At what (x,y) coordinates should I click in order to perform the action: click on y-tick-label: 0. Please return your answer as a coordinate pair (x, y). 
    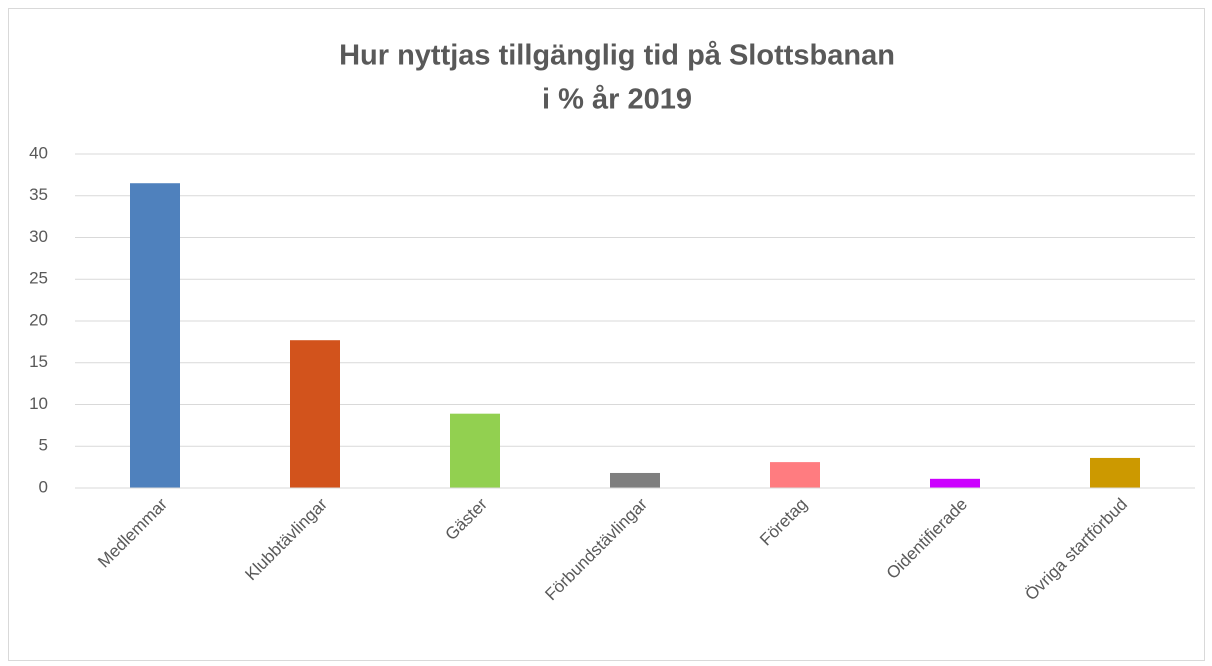
    Looking at the image, I should click on (43, 486).